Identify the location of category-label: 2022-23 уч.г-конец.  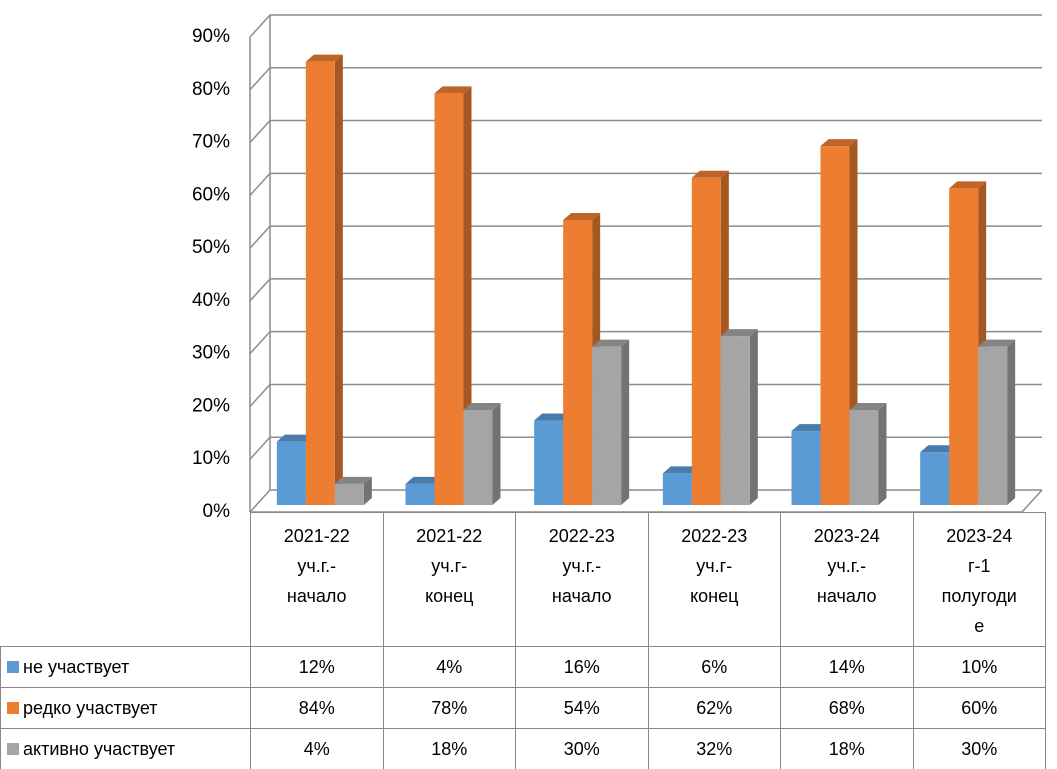
(714, 579).